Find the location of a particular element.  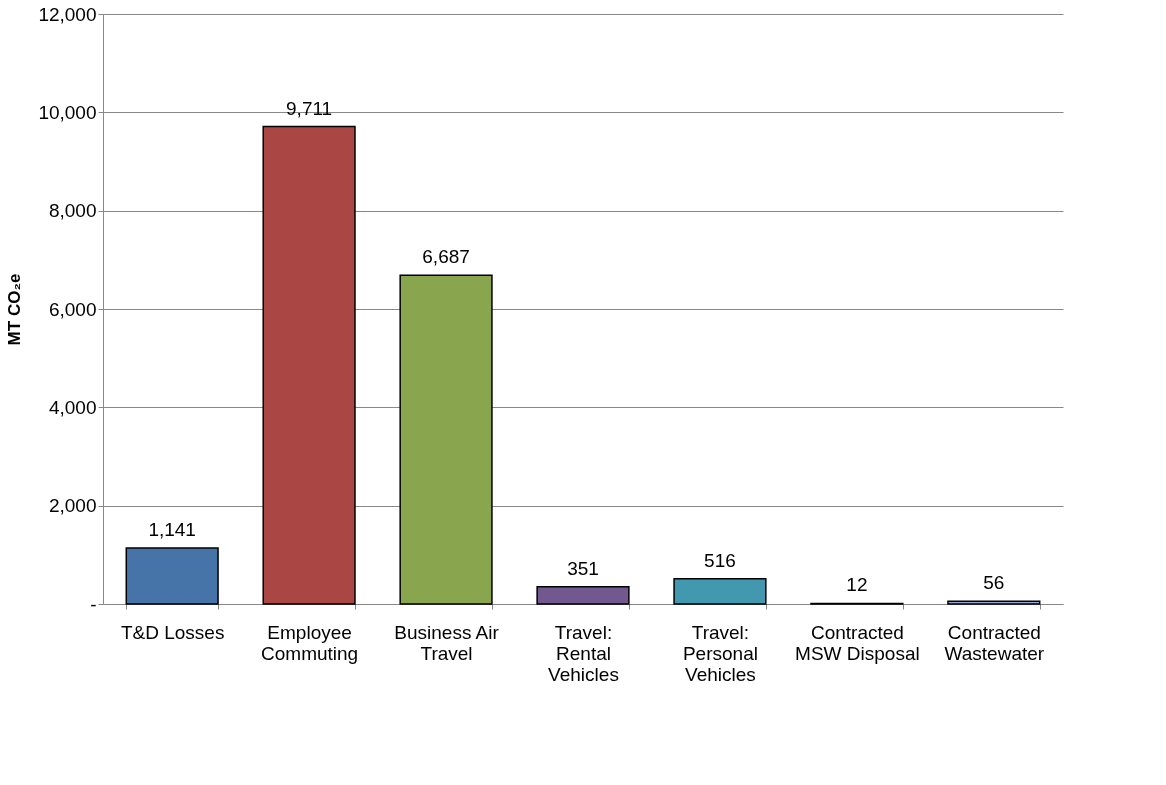

data-label: 12 is located at coordinates (857, 585).